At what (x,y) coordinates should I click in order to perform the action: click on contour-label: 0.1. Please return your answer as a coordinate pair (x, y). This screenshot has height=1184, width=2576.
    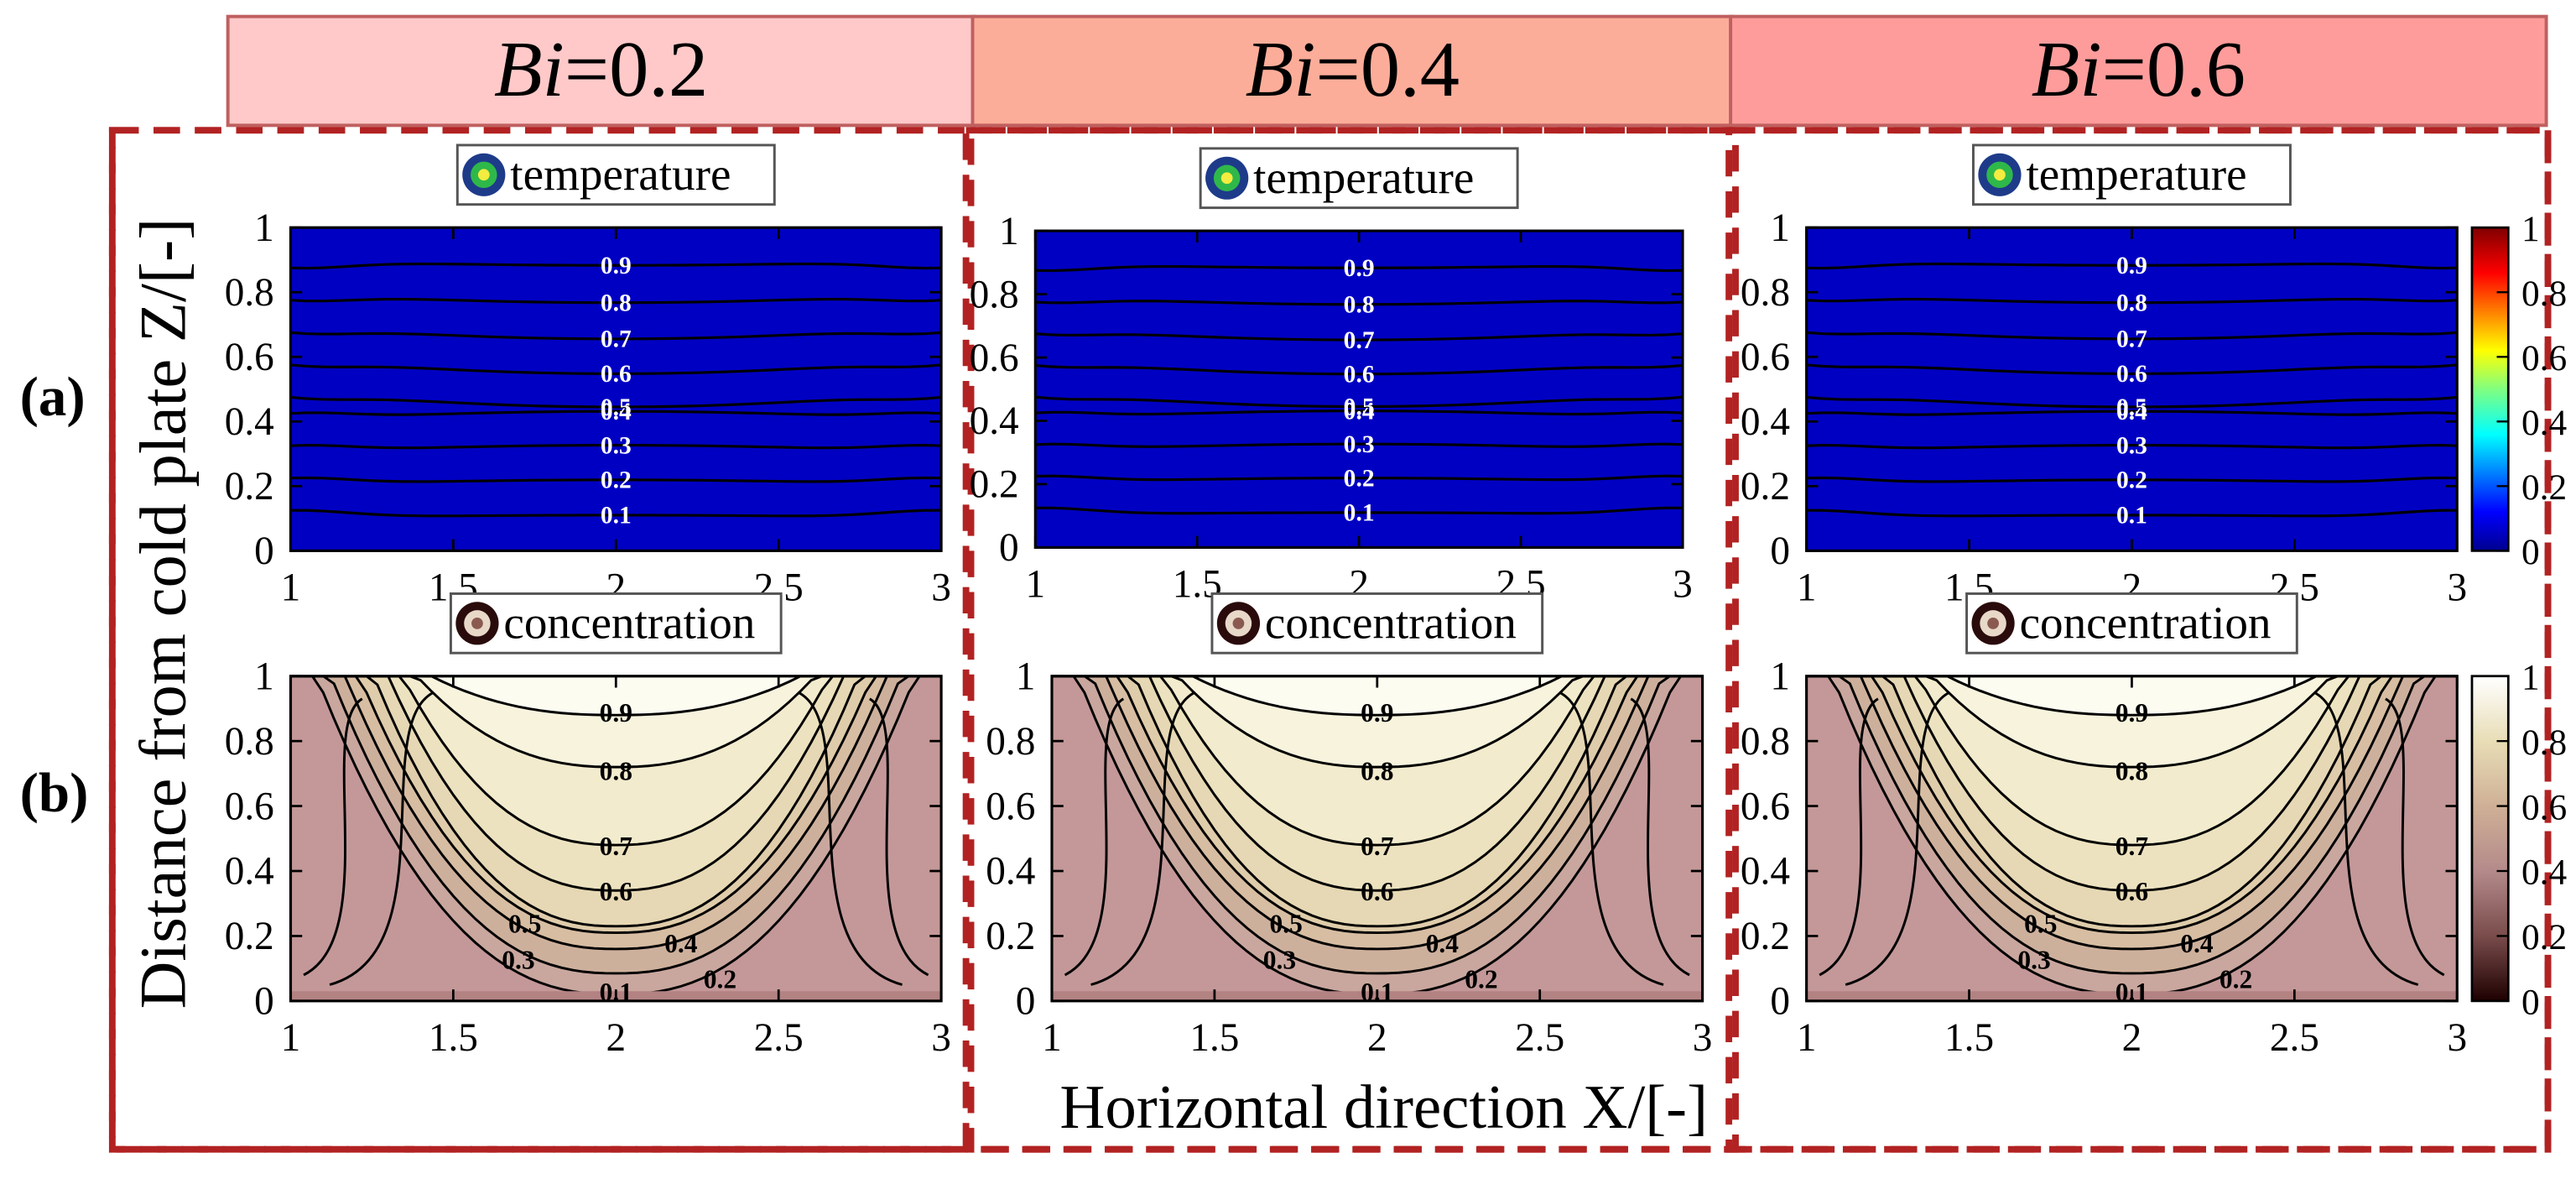
    Looking at the image, I should click on (616, 516).